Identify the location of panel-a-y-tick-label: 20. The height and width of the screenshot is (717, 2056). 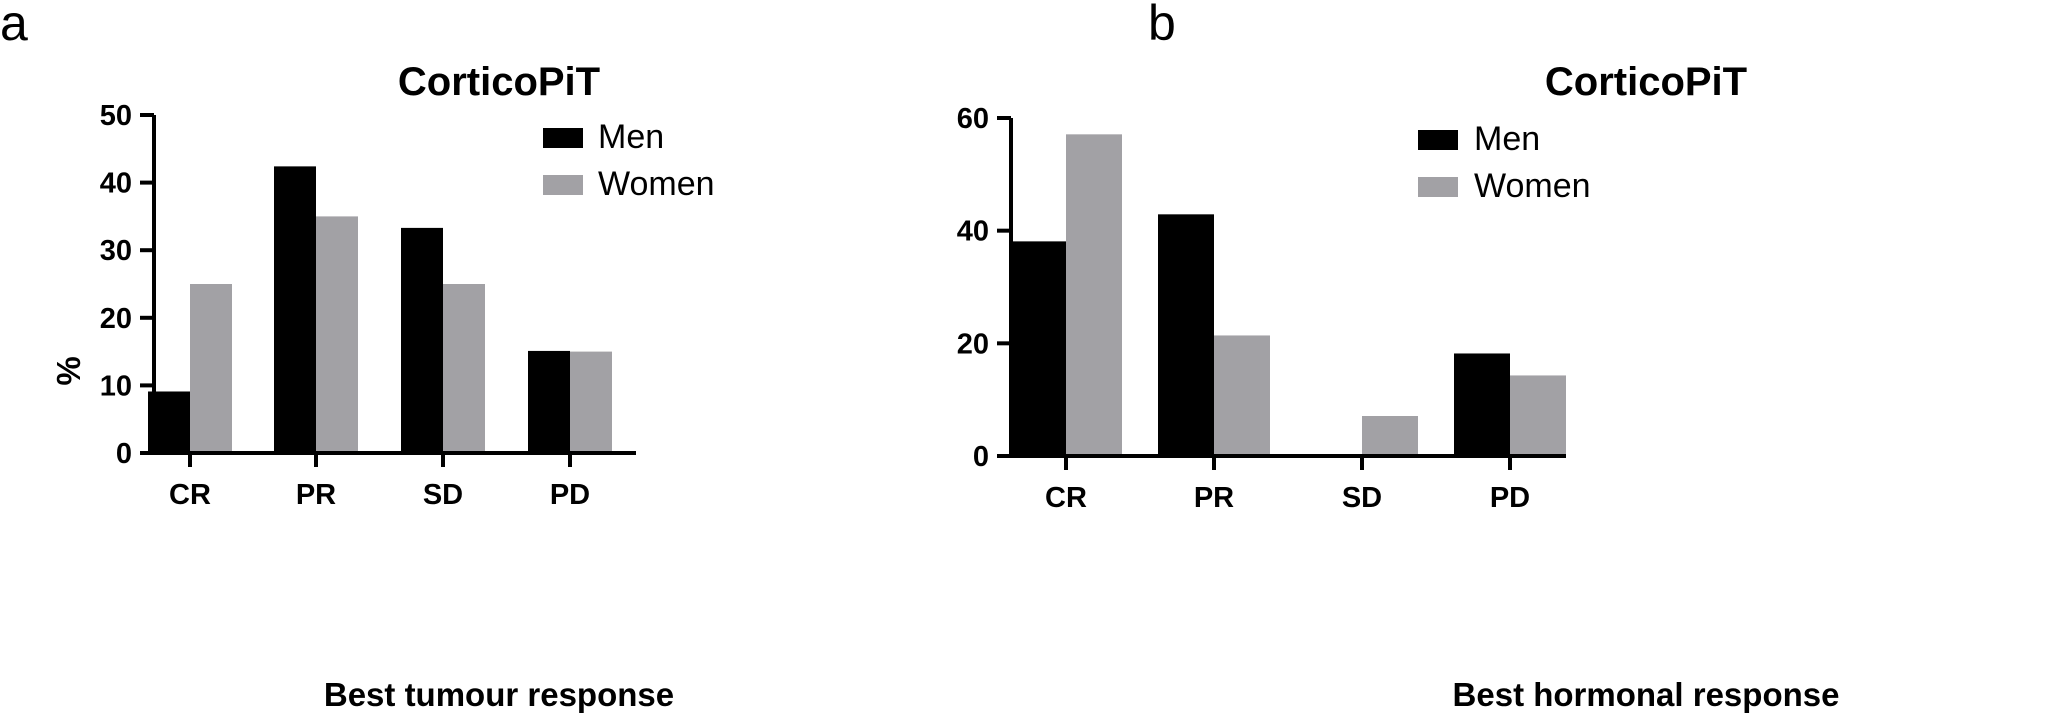
(116, 319).